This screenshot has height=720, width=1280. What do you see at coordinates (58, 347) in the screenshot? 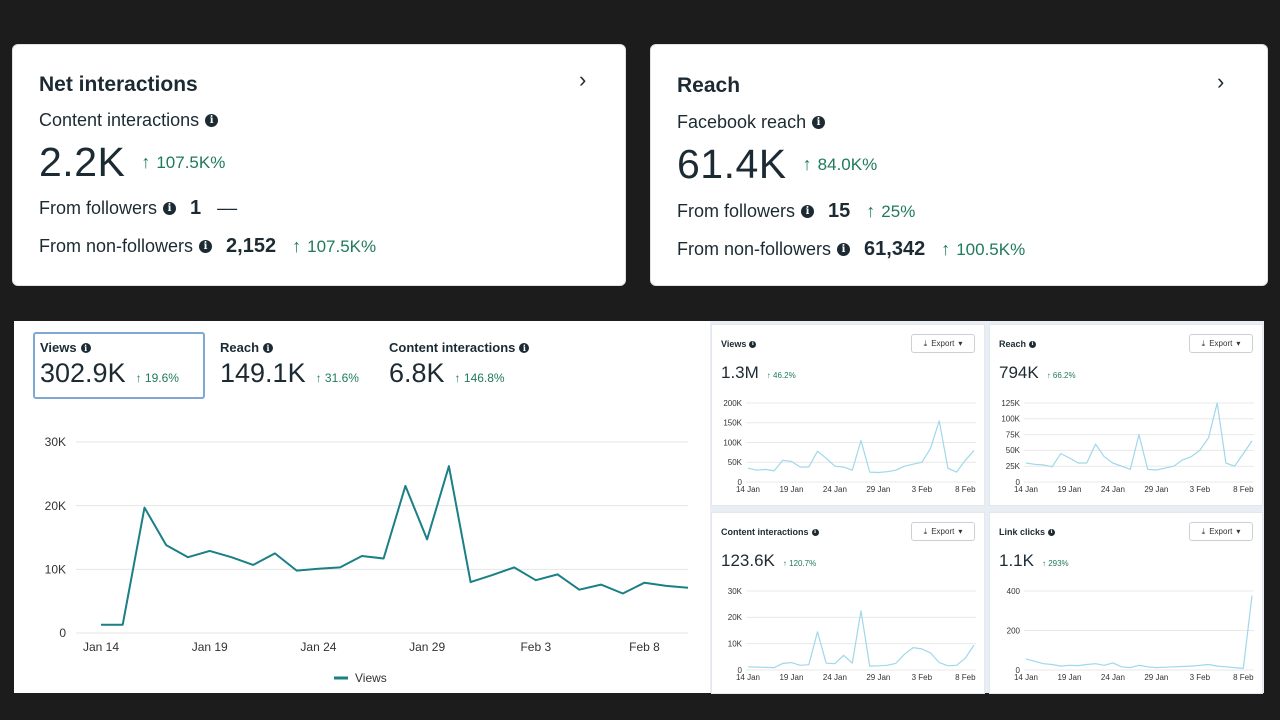
I see `tab-label: Views` at bounding box center [58, 347].